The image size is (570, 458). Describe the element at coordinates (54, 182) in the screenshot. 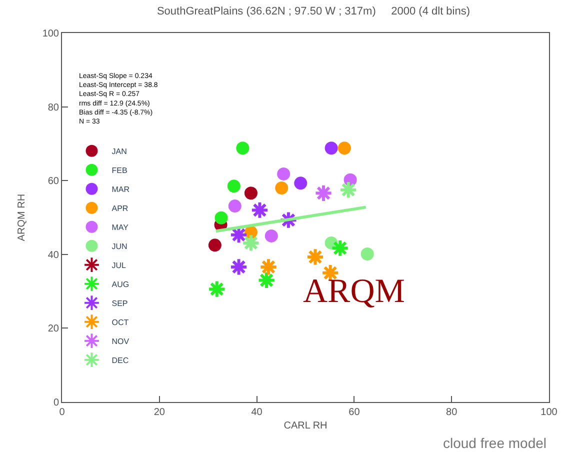

I see `y-tick-label: 60` at that location.